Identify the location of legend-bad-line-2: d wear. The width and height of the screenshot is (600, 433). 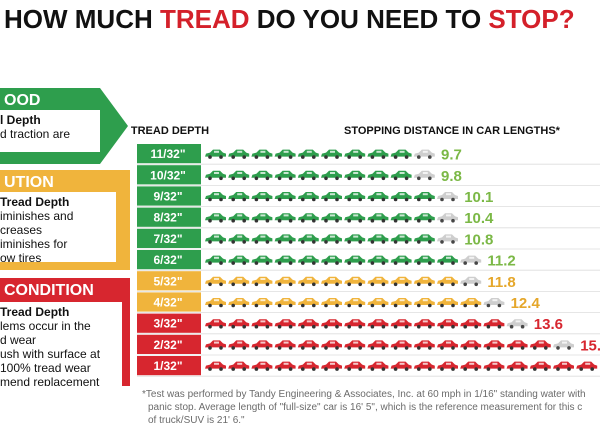
(18, 340).